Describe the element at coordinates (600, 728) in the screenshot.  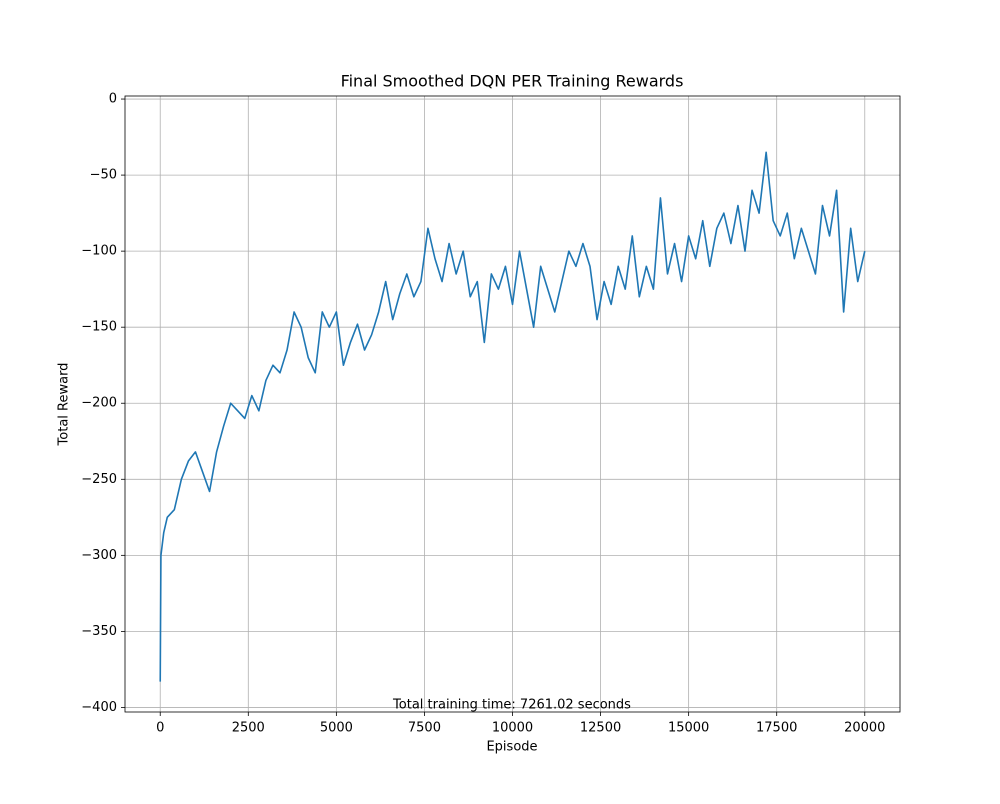
I see `x-tick-label: 12500` at that location.